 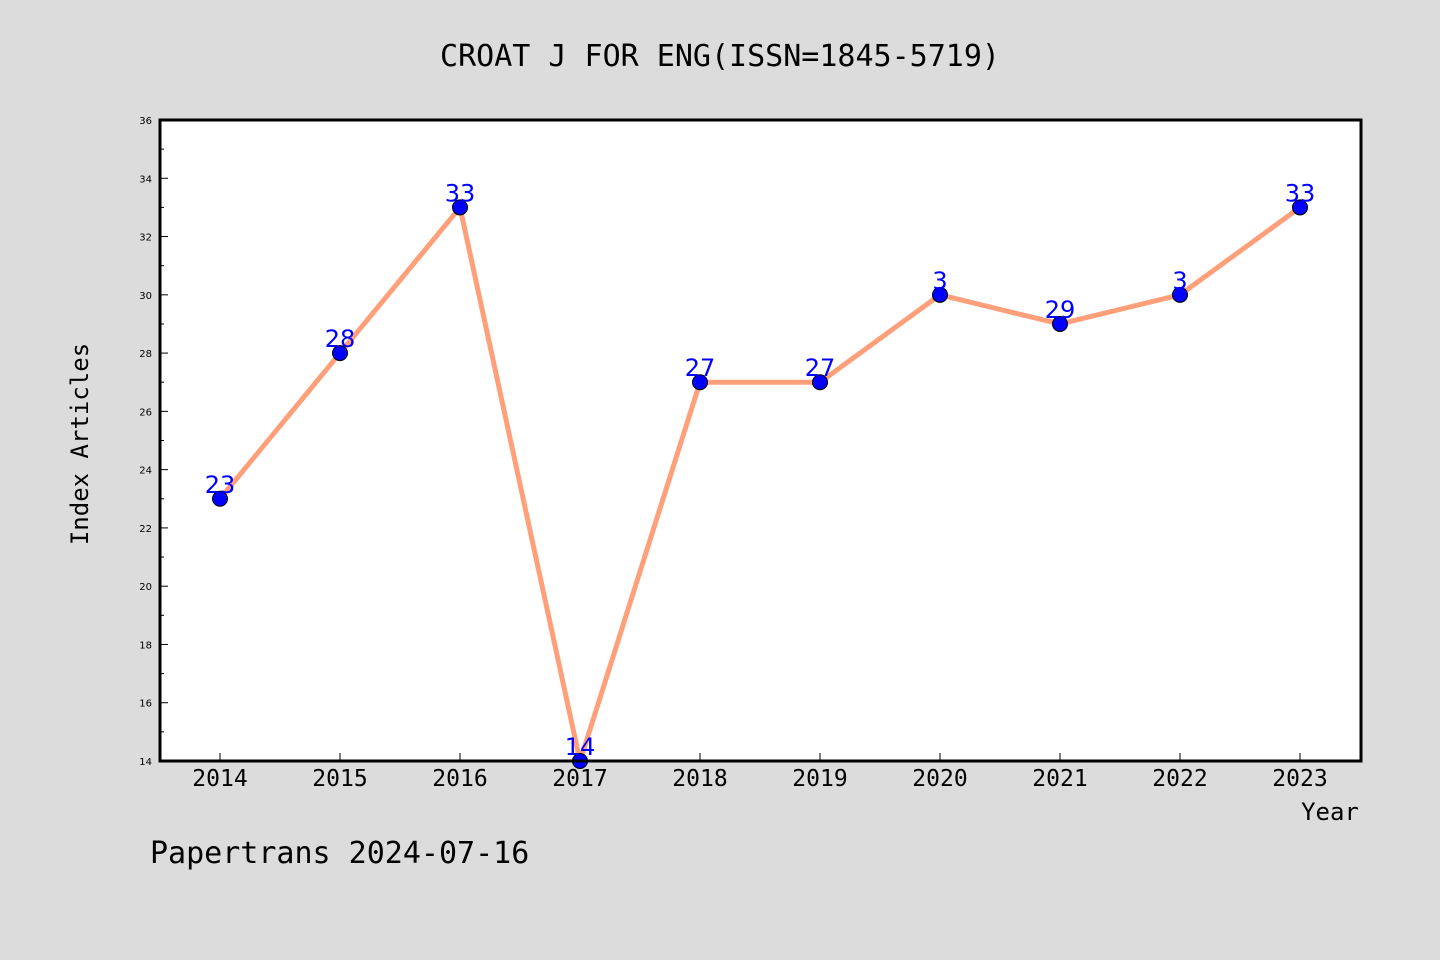 I want to click on data-label: 14, so click(x=580, y=747).